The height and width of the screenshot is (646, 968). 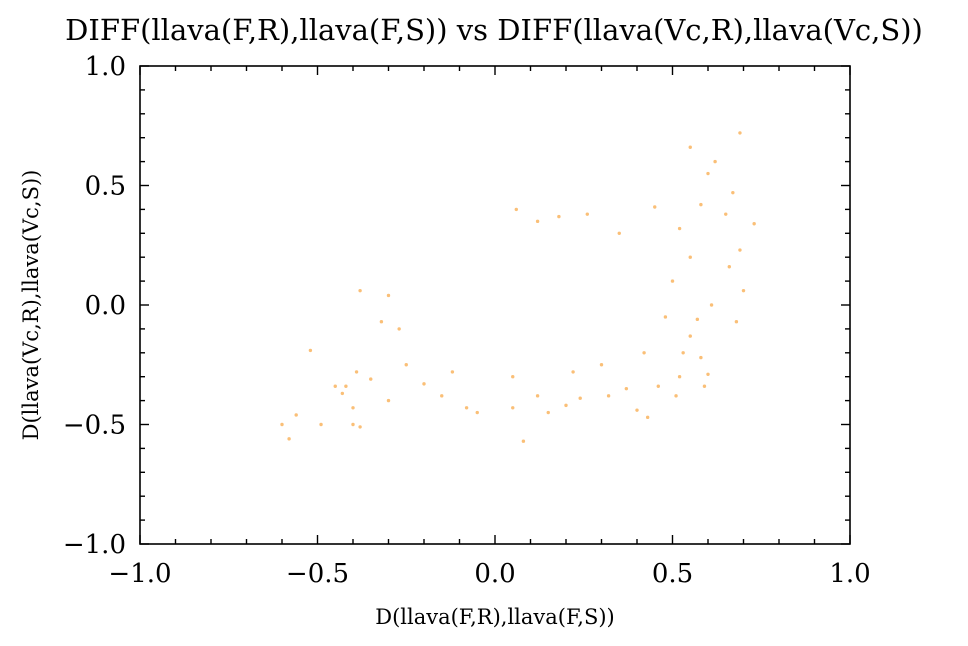 What do you see at coordinates (105, 187) in the screenshot?
I see `y-tick-label: 0.5` at bounding box center [105, 187].